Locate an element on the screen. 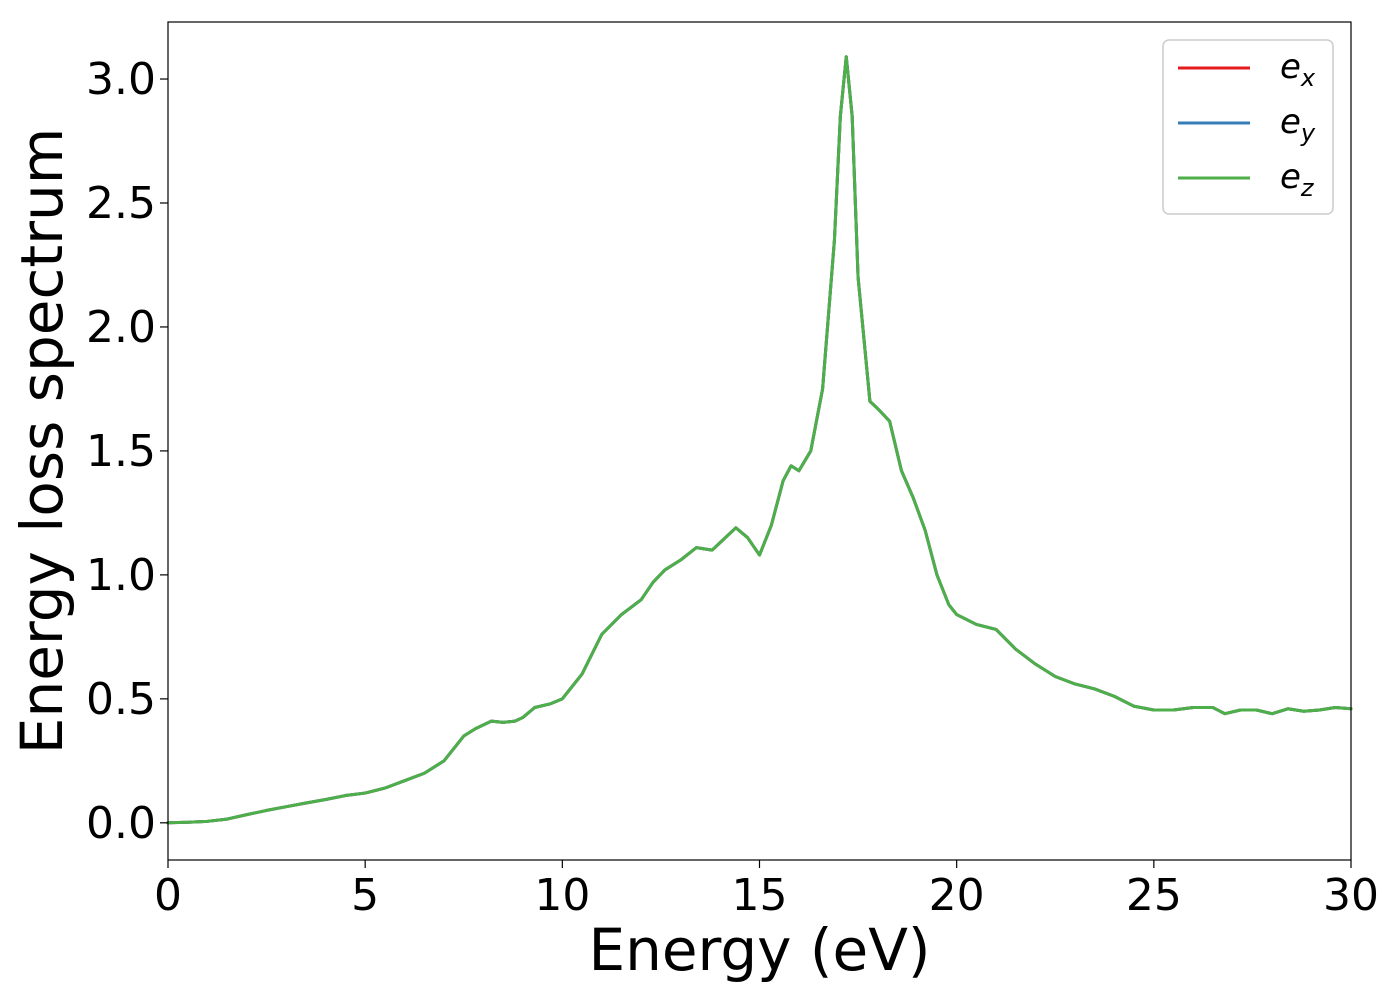  y-axis-label: Energy loss spectrum is located at coordinates (42, 441).